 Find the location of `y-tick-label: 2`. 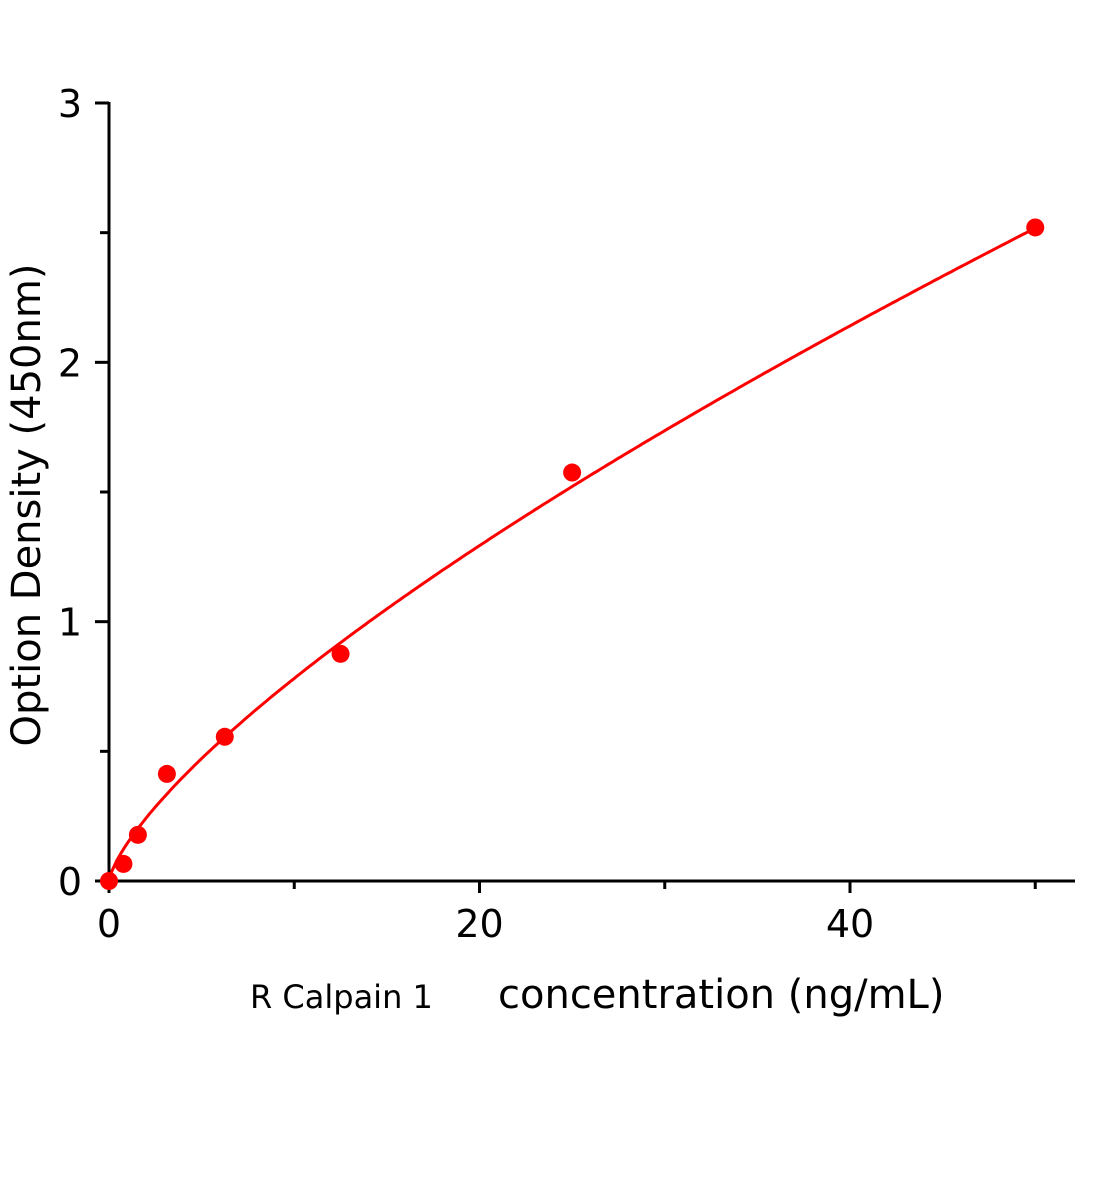

y-tick-label: 2 is located at coordinates (70, 363).